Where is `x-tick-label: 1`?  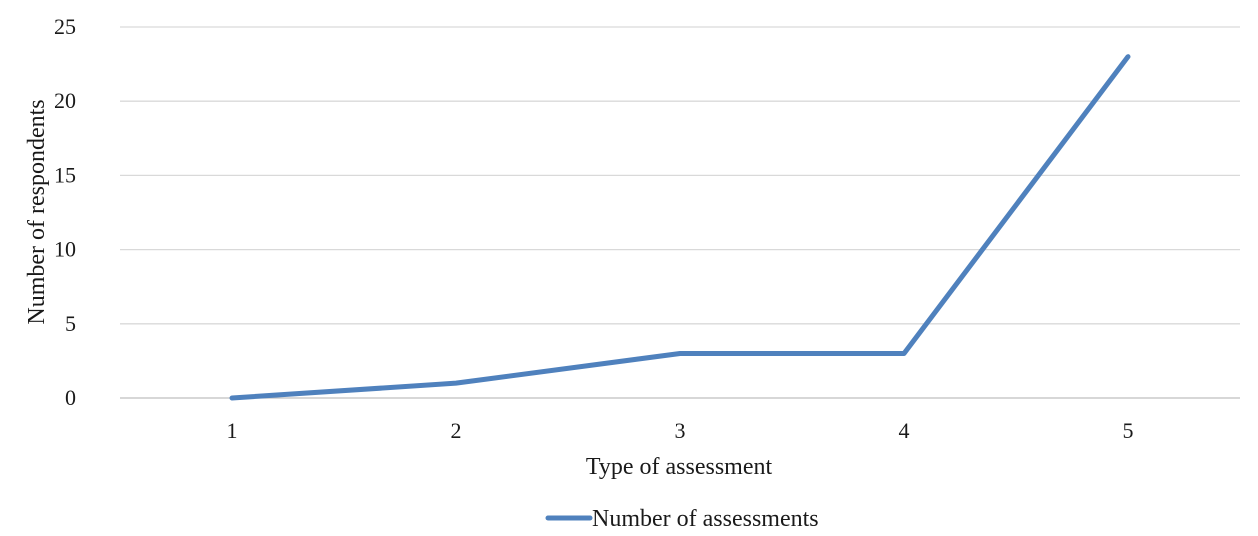
x-tick-label: 1 is located at coordinates (232, 430).